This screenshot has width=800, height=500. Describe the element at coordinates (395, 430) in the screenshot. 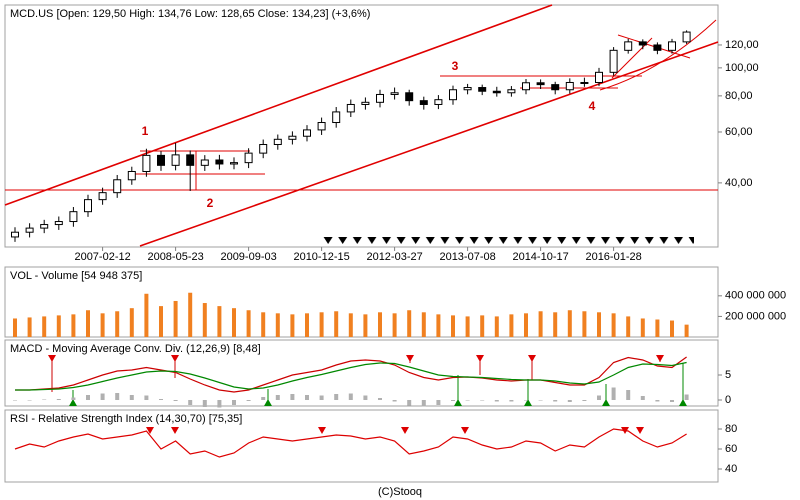

I see `rsi-signals` at that location.